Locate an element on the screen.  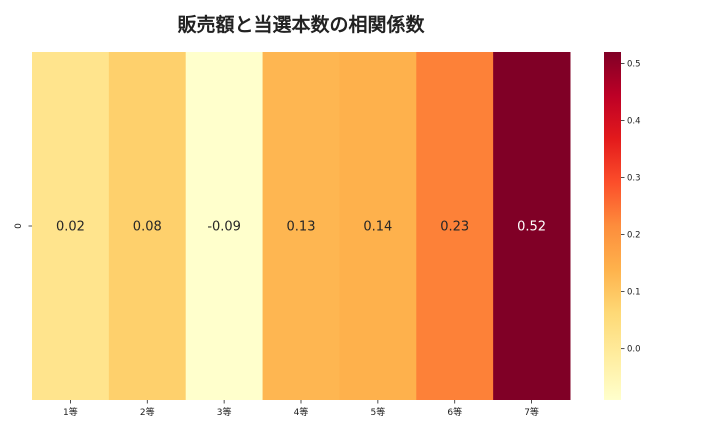
y-axis-ticks: 0 is located at coordinates (23, 226).